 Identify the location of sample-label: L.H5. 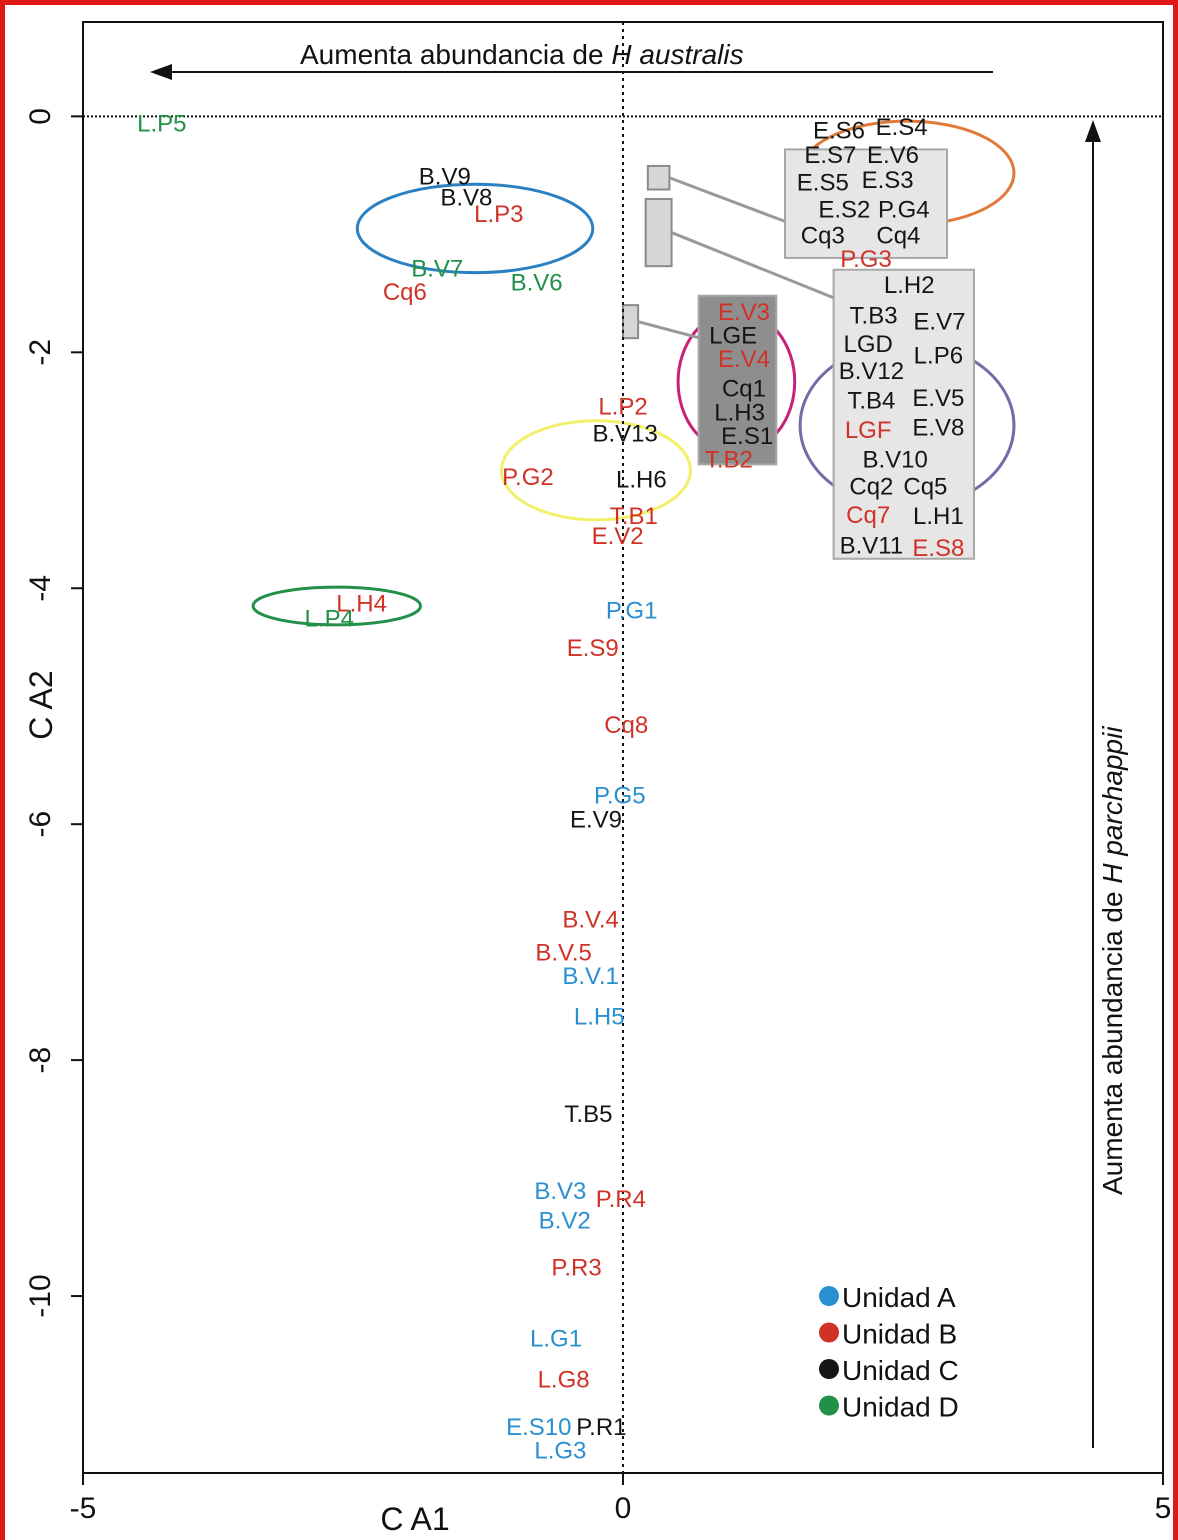
(599, 1016).